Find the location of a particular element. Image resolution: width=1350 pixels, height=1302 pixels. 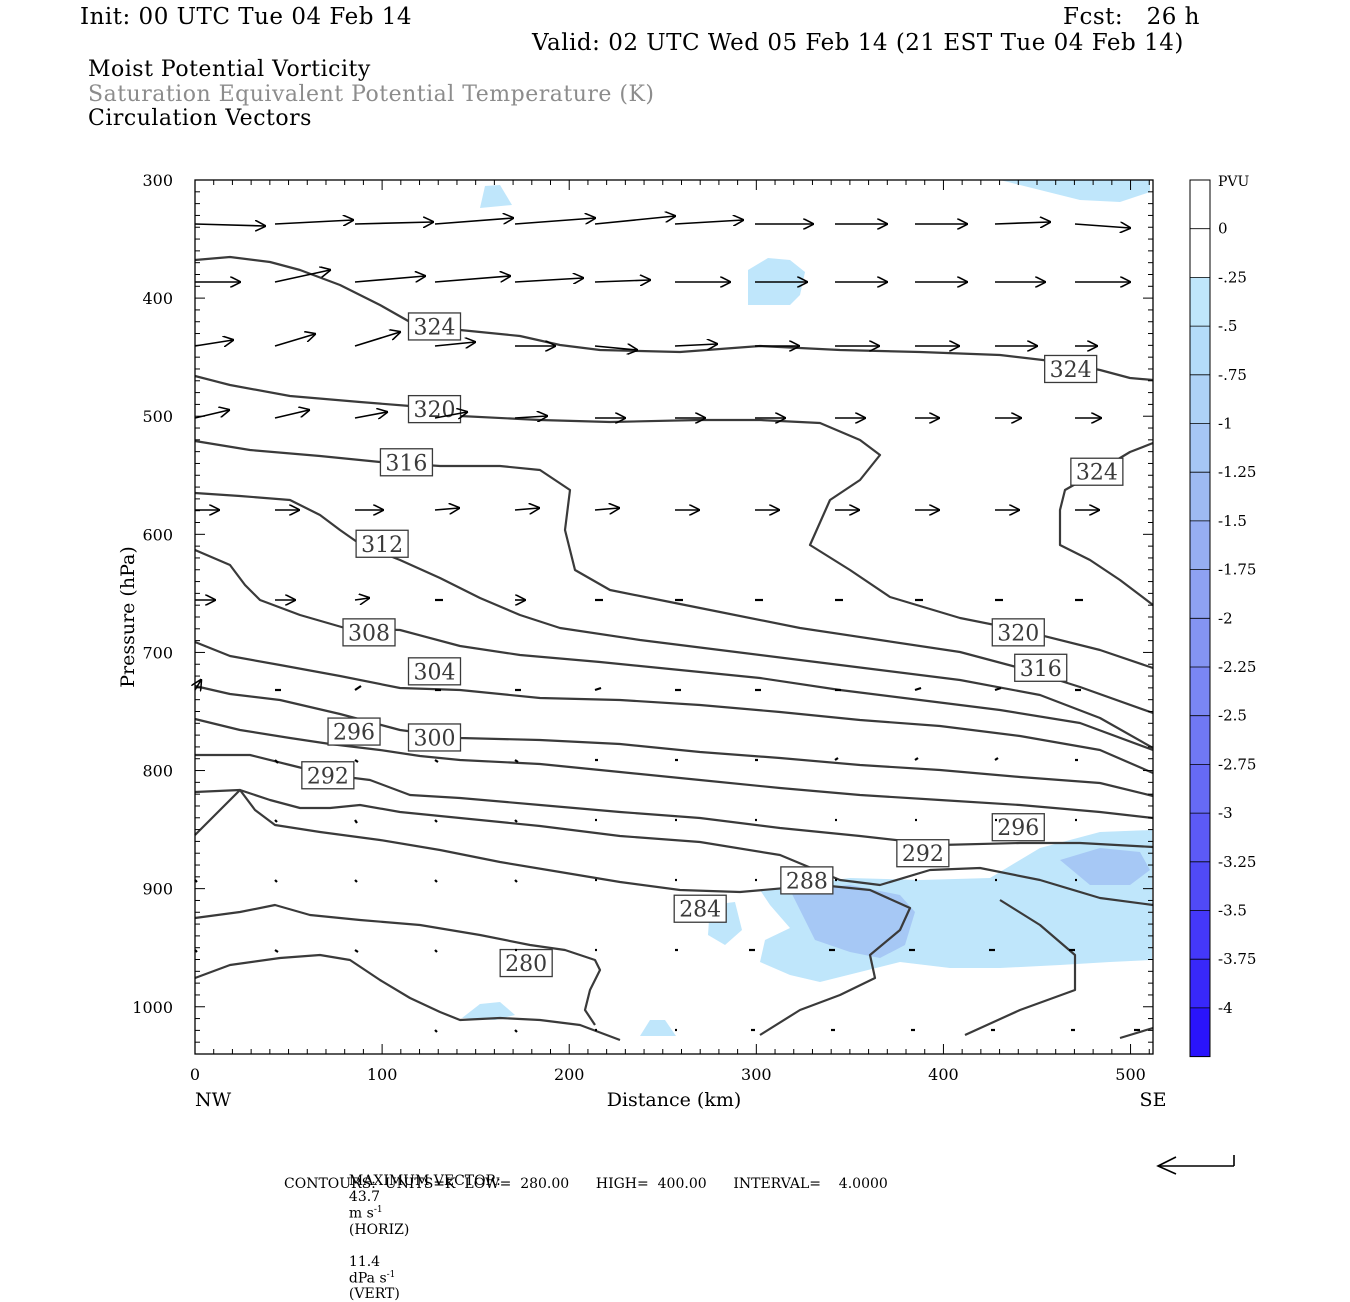

vert-value: 11.4 is located at coordinates (364, 1261).